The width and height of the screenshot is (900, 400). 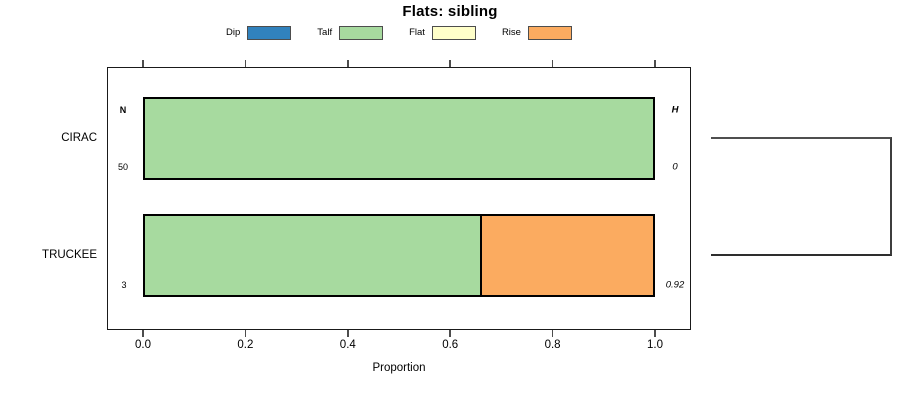 What do you see at coordinates (450, 11) in the screenshot?
I see `chart-title: Flats: sibling` at bounding box center [450, 11].